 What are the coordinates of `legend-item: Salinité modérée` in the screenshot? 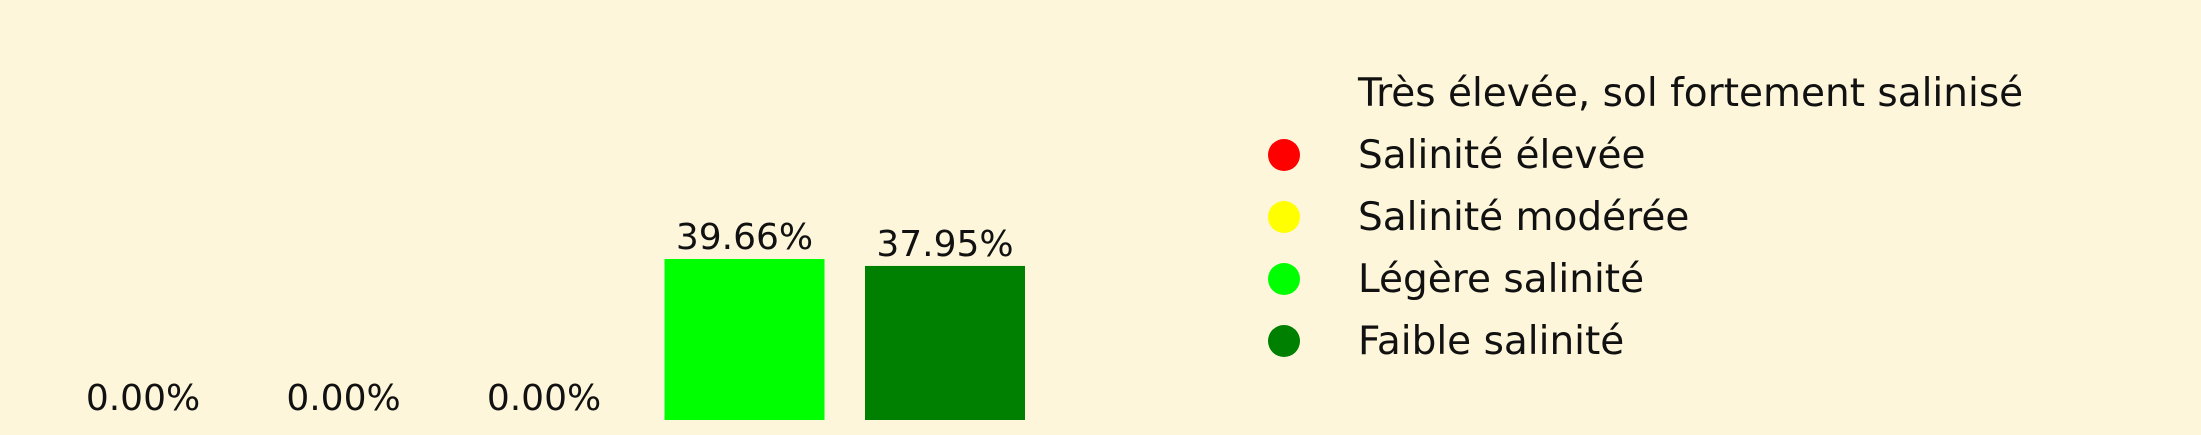 It's located at (1645, 217).